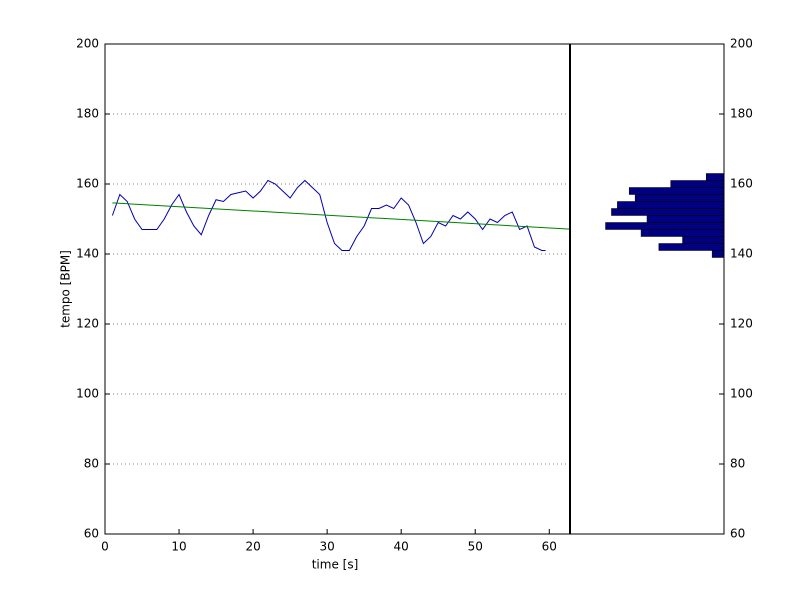  I want to click on x-axis-label: time [s], so click(335, 565).